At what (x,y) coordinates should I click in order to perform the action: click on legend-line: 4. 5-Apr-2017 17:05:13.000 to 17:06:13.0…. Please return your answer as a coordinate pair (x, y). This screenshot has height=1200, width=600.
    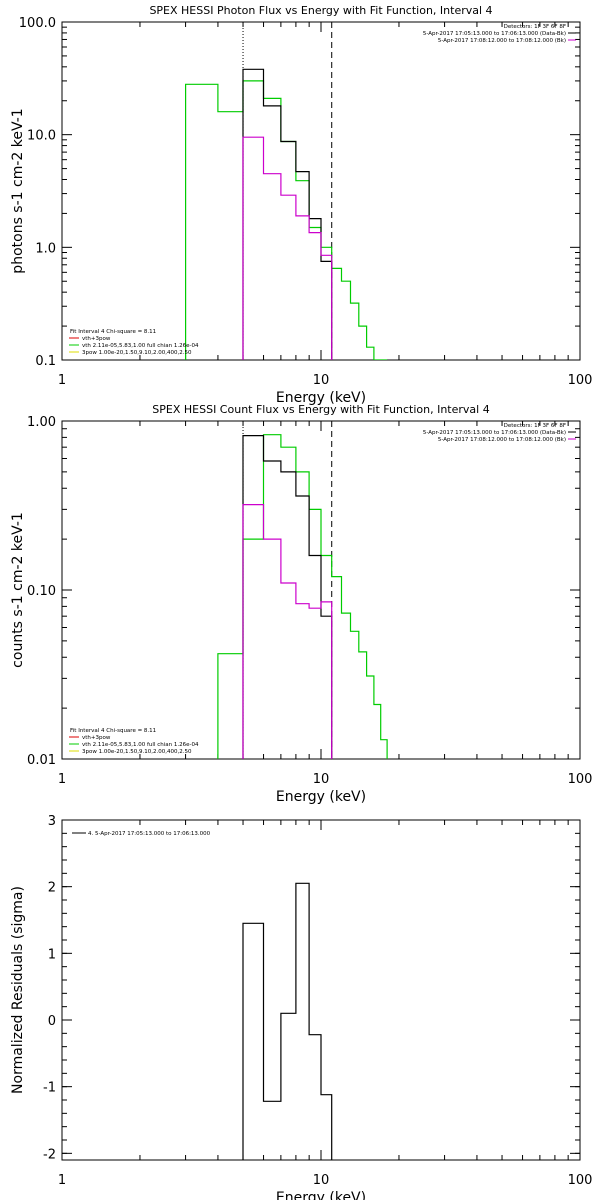
    Looking at the image, I should click on (149, 834).